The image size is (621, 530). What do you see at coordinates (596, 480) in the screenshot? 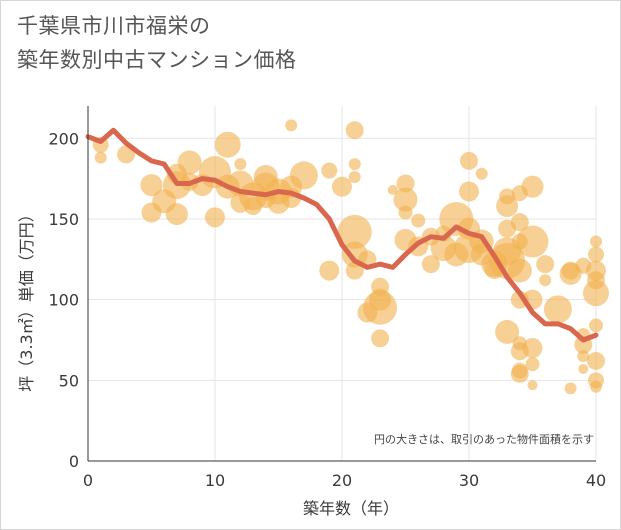
I see `x-tick-label: 40` at bounding box center [596, 480].